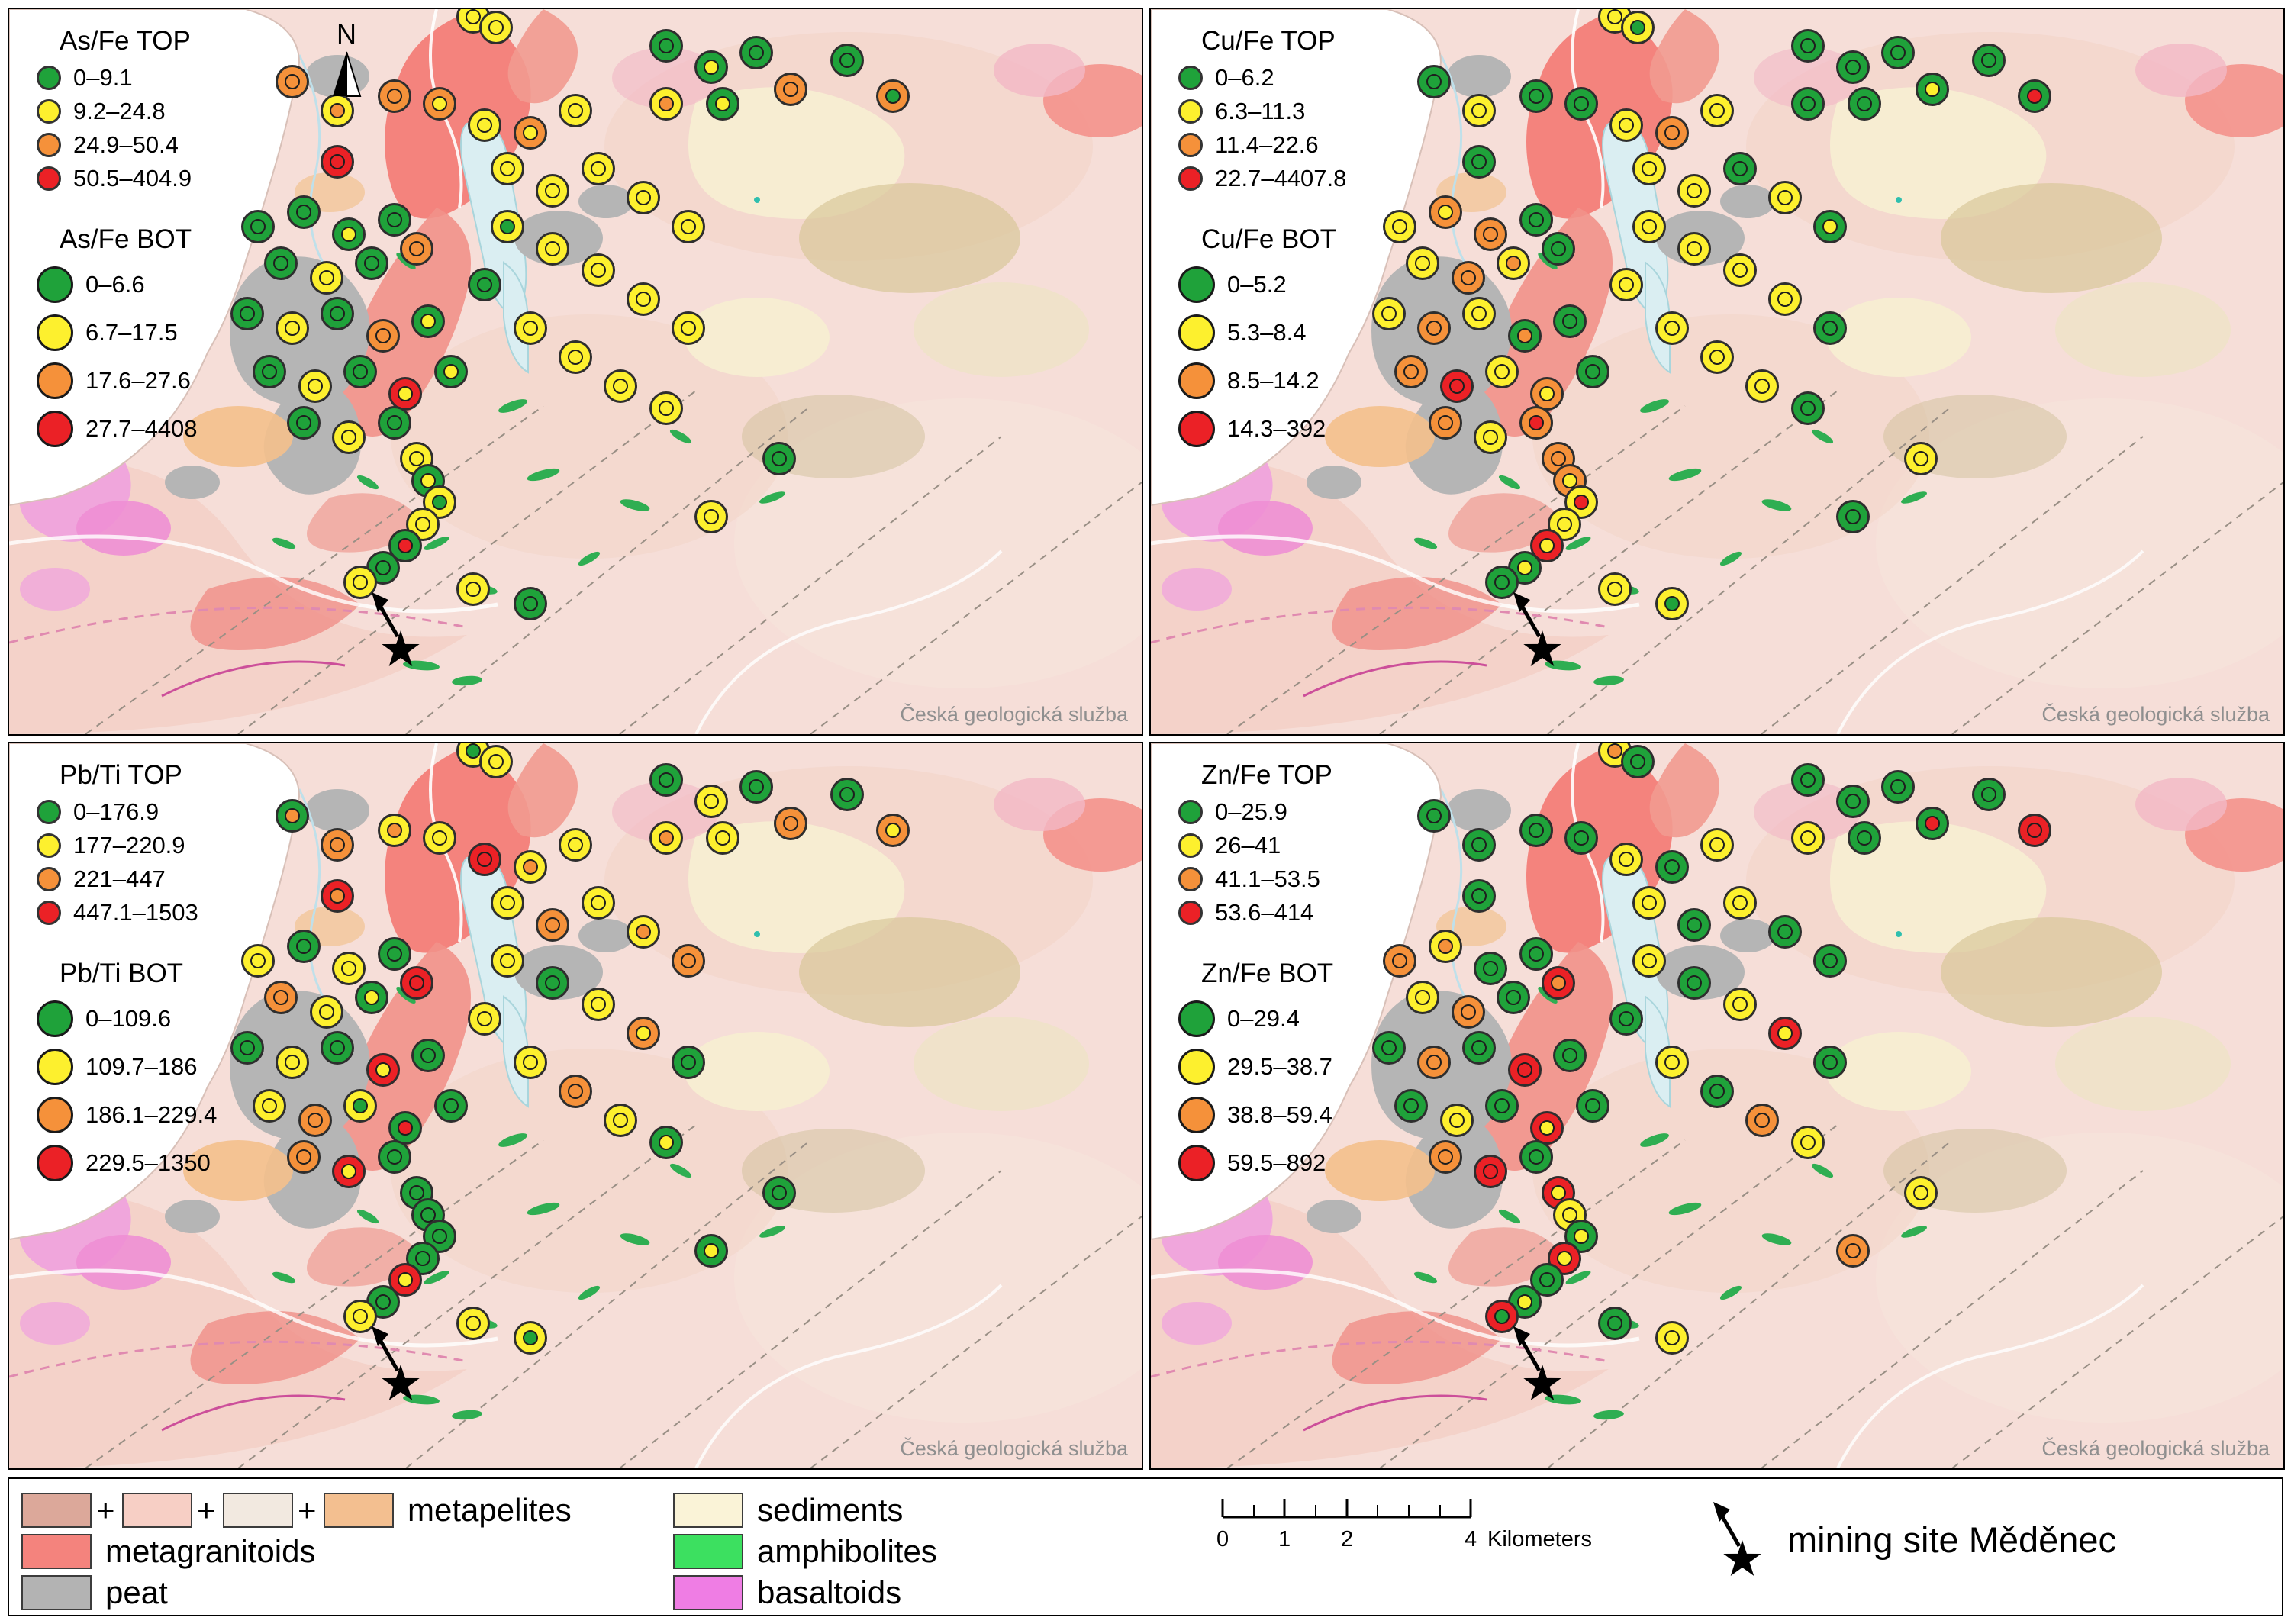 The image size is (2291, 1624). What do you see at coordinates (117, 111) in the screenshot?
I see `legend-class-row: 9.2–24.8` at bounding box center [117, 111].